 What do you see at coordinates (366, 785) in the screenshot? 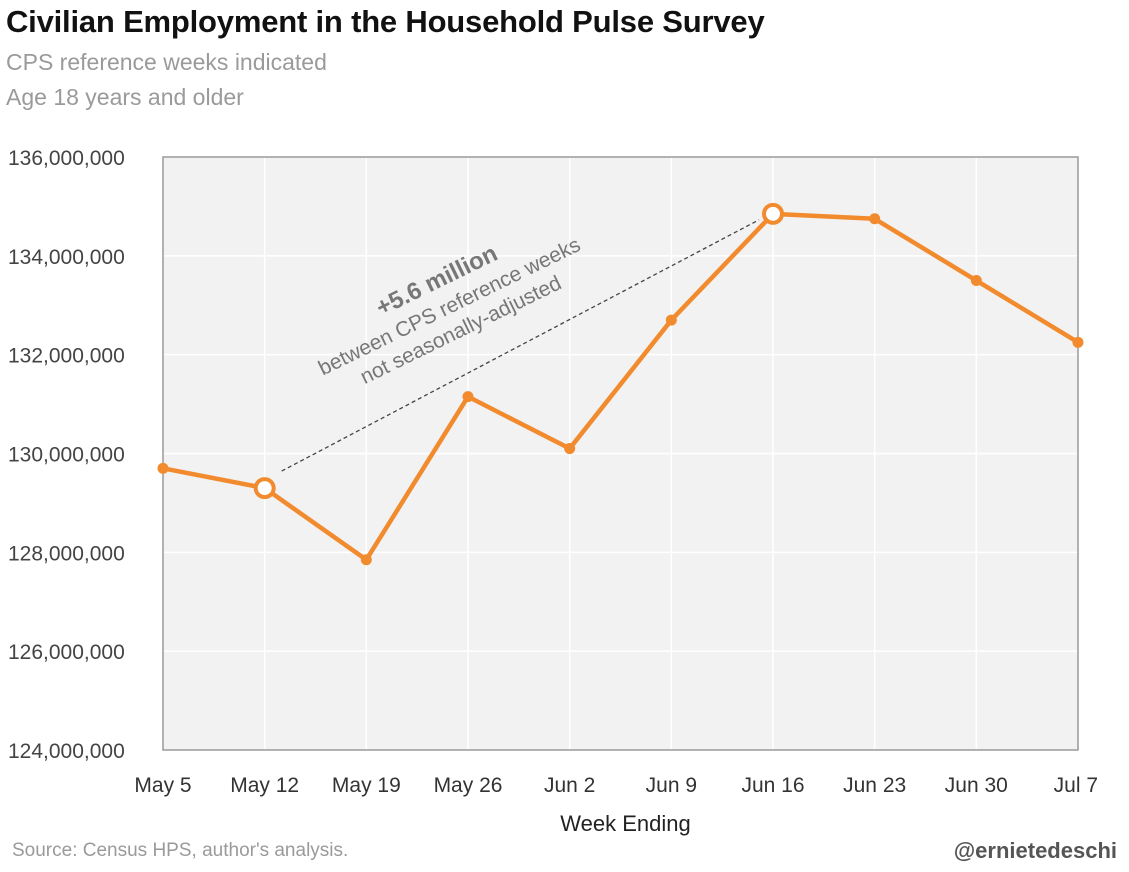
I see `x-tick-label: May 19` at bounding box center [366, 785].